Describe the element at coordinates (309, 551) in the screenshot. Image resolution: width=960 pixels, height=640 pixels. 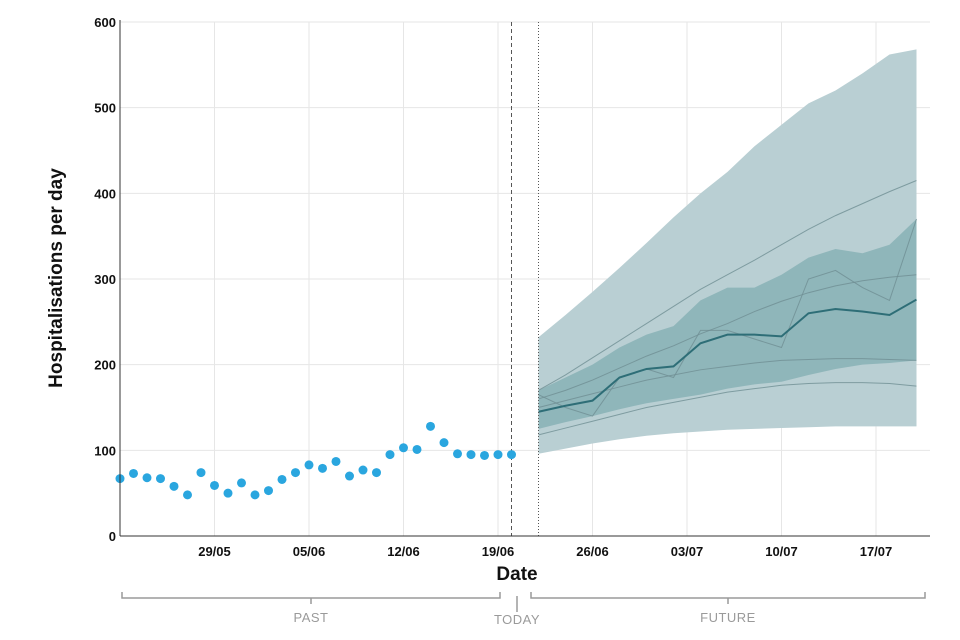
I see `x-tick-label: 05/06` at that location.